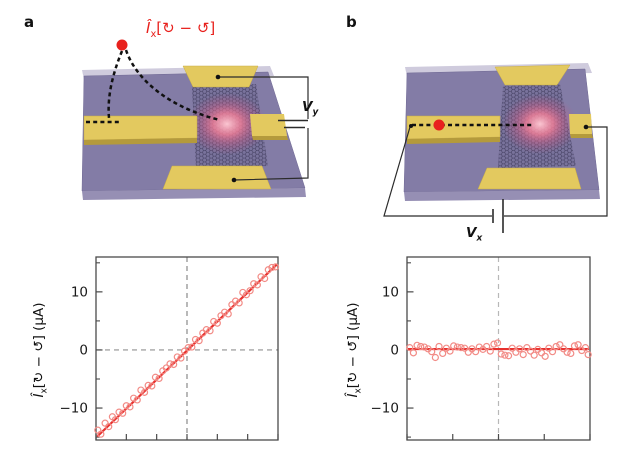  Describe the element at coordinates (263, 97) in the screenshot. I see `wire-top` at that location.